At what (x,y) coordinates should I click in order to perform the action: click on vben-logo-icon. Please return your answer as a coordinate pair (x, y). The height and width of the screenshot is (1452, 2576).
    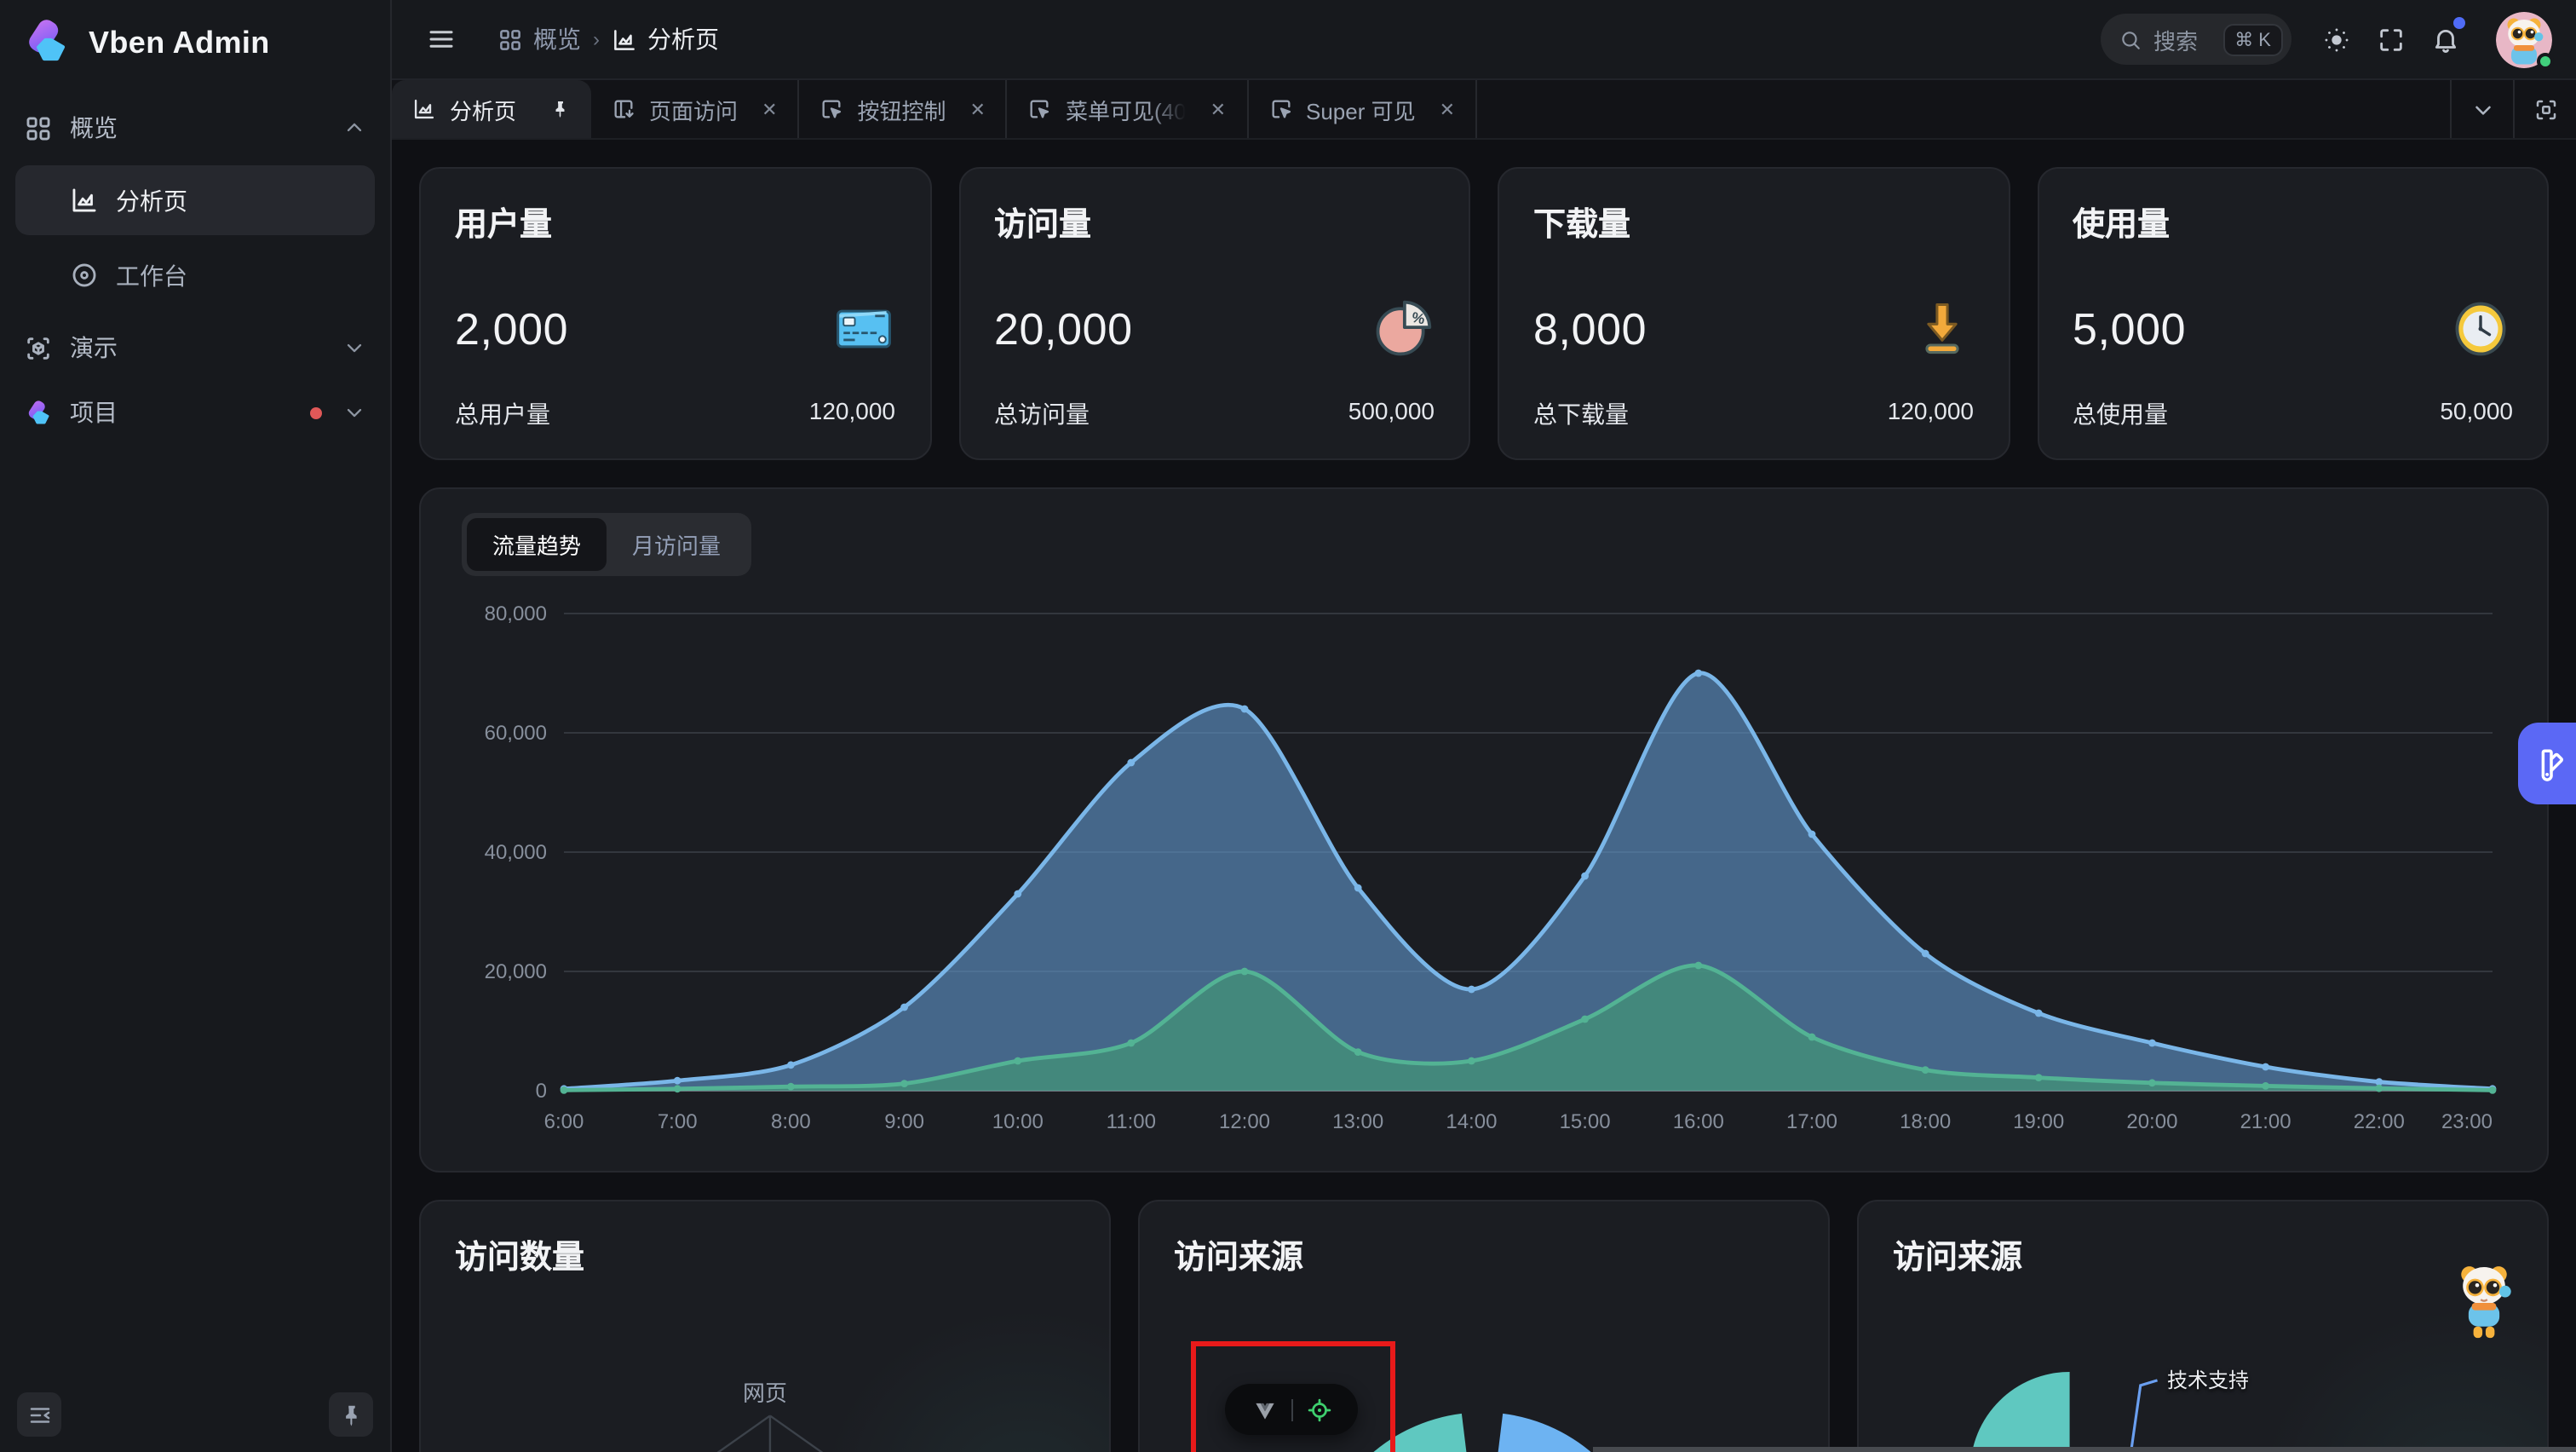
    Looking at the image, I should click on (46, 42).